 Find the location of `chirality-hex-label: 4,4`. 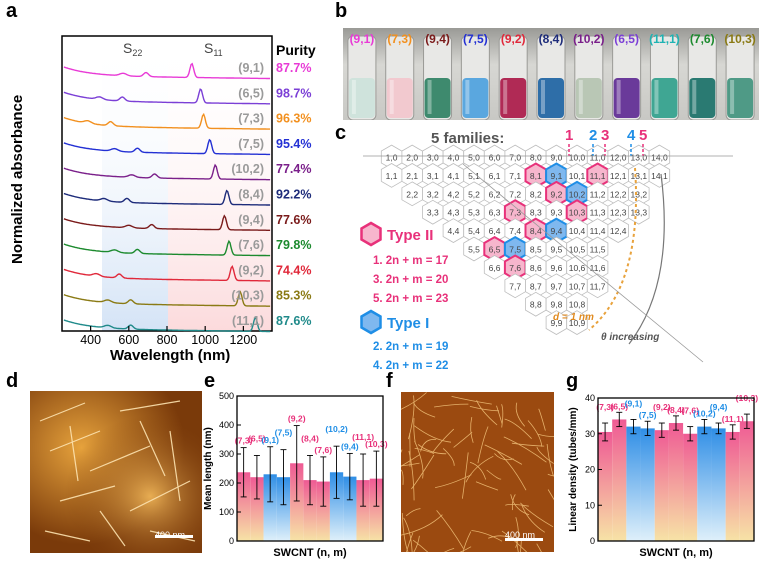

chirality-hex-label: 4,4 is located at coordinates (453, 231).